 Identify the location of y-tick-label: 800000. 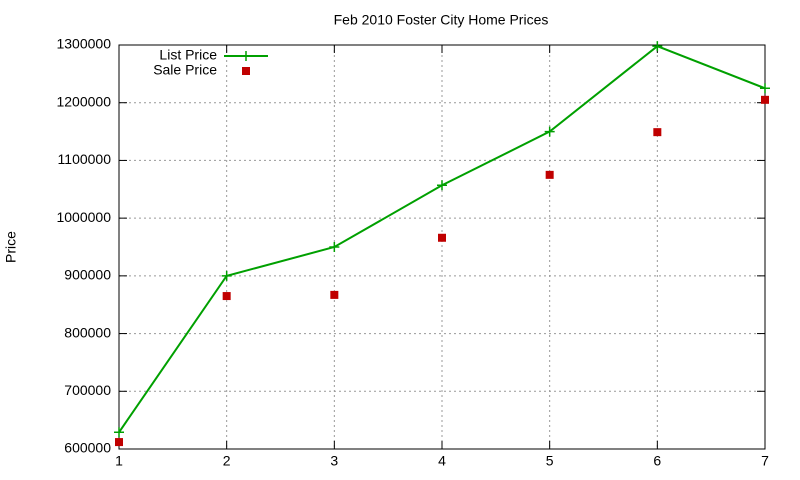
(87, 332).